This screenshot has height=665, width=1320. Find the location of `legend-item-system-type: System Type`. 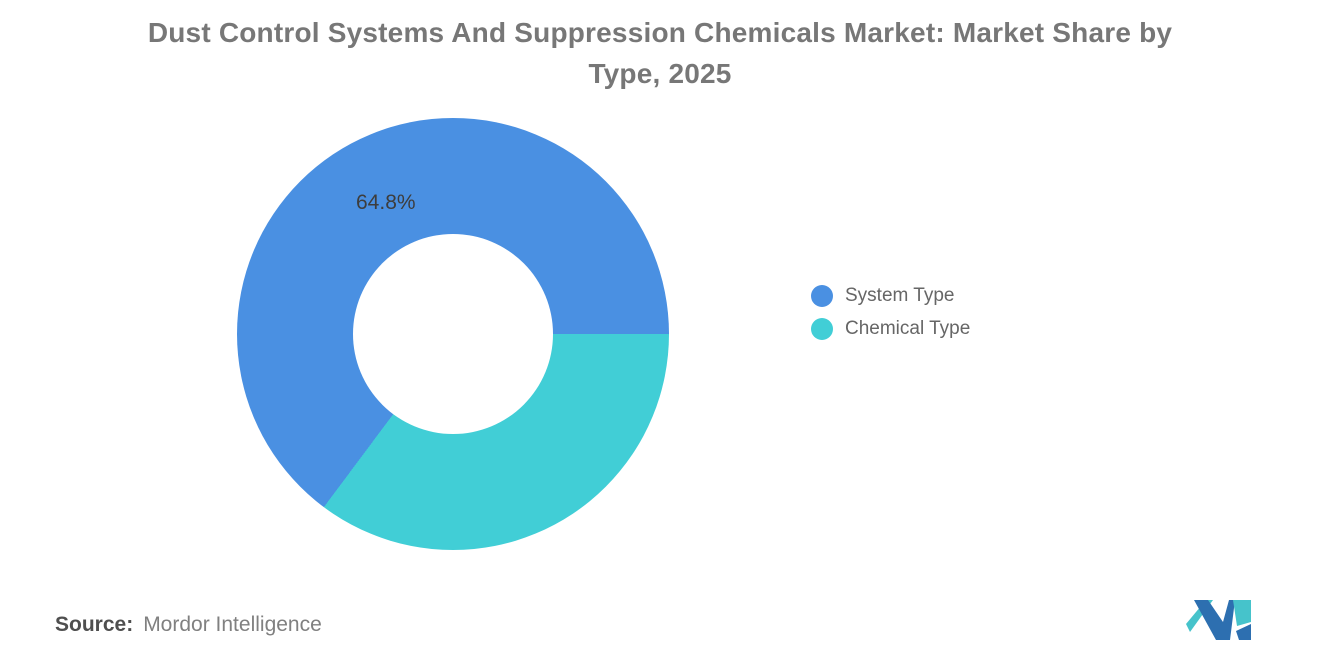

legend-item-system-type: System Type is located at coordinates (890, 295).